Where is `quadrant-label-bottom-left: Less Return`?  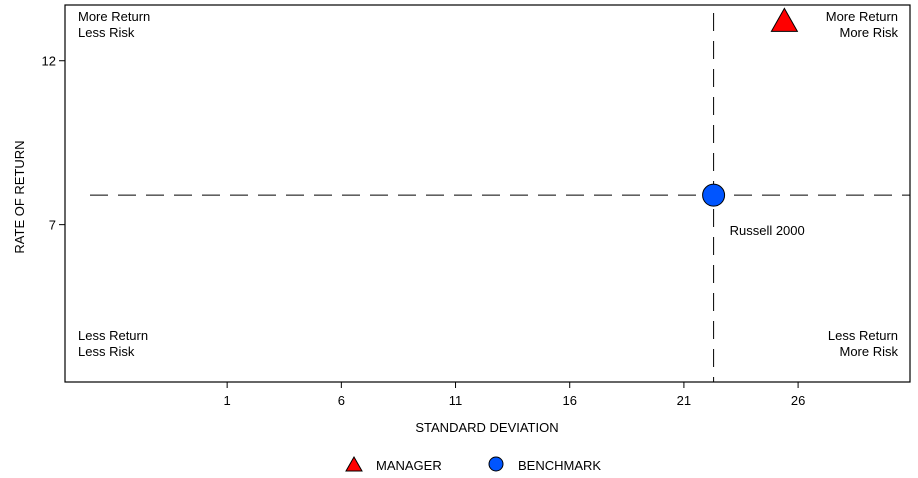 quadrant-label-bottom-left: Less Return is located at coordinates (113, 335).